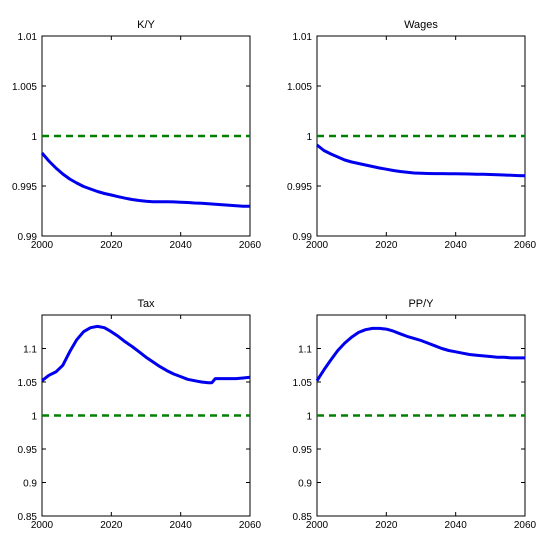 Image resolution: width=537 pixels, height=534 pixels. I want to click on plot-area-pp-y, so click(421, 415).